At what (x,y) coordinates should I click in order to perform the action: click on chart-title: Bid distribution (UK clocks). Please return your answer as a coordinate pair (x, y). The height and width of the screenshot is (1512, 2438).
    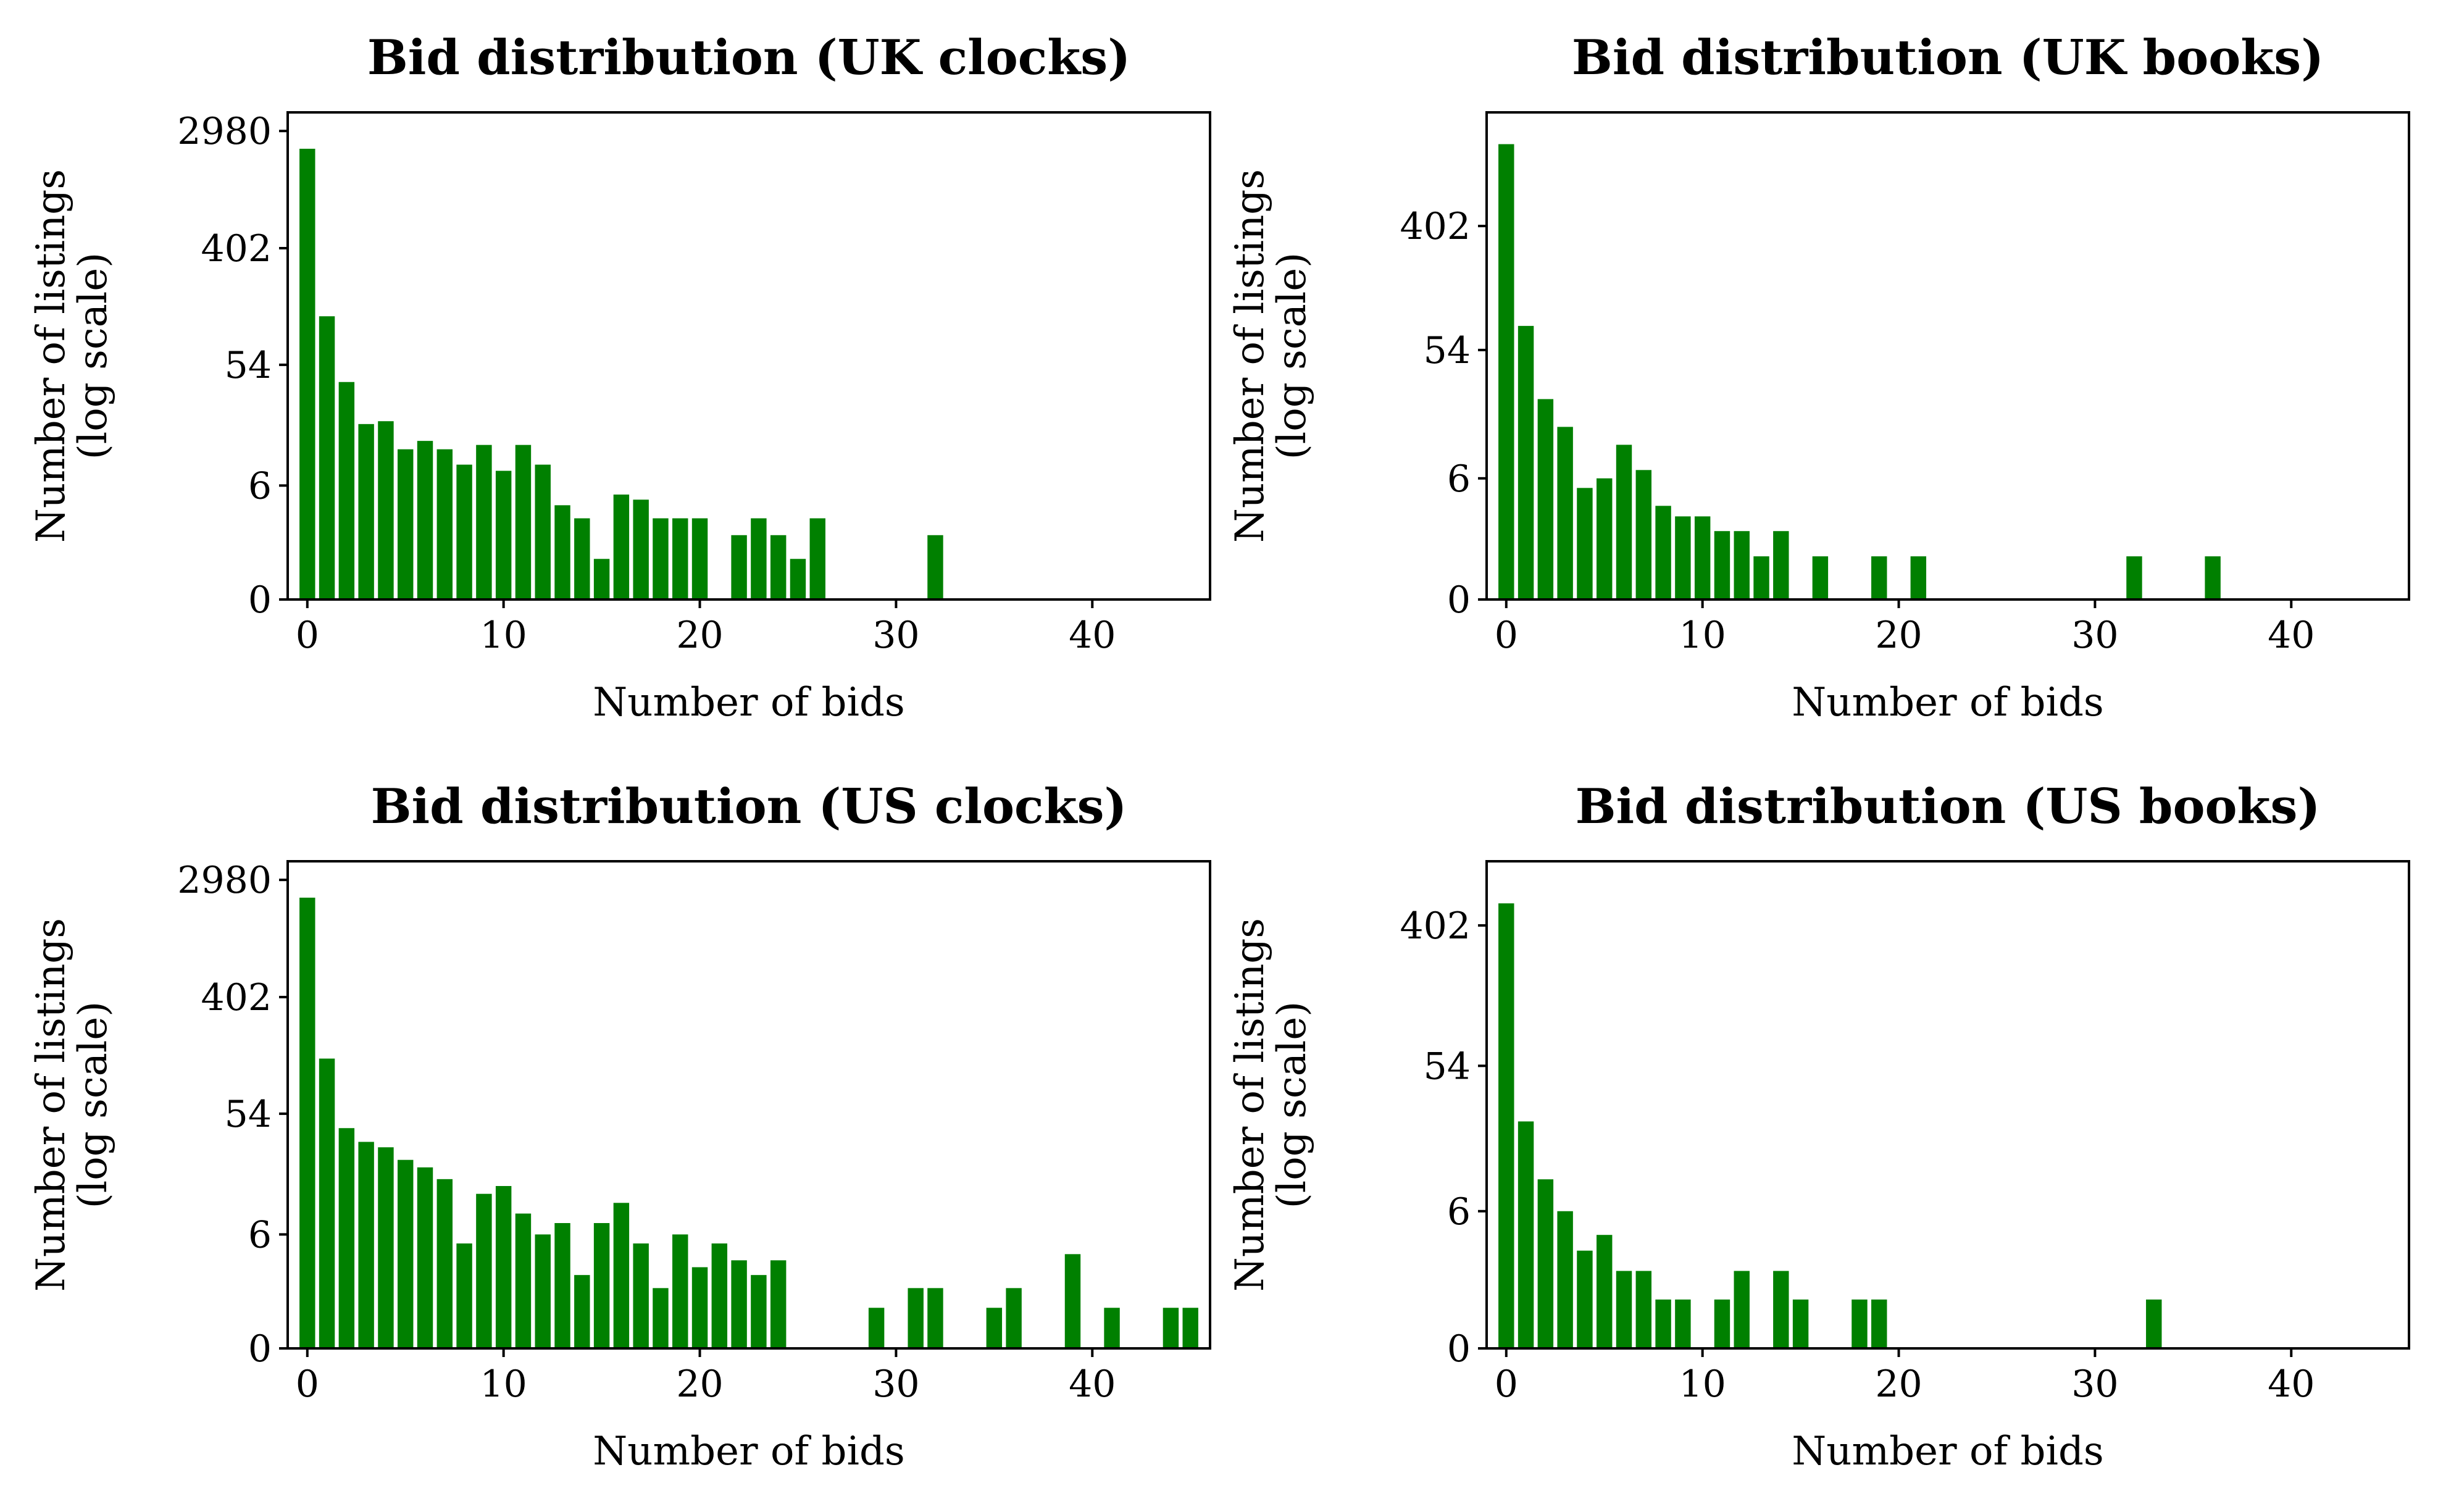
    Looking at the image, I should click on (748, 58).